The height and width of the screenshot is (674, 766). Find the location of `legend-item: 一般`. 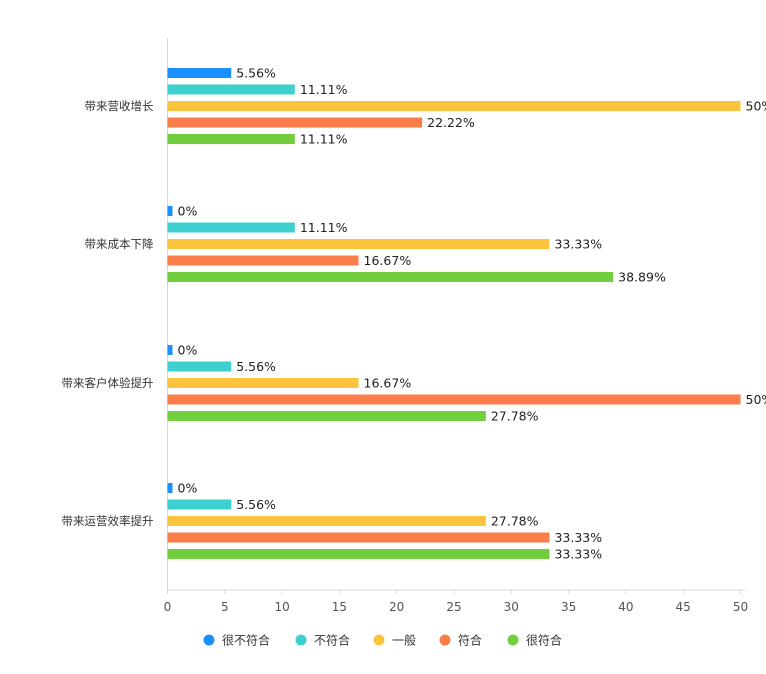

legend-item: 一般 is located at coordinates (395, 640).